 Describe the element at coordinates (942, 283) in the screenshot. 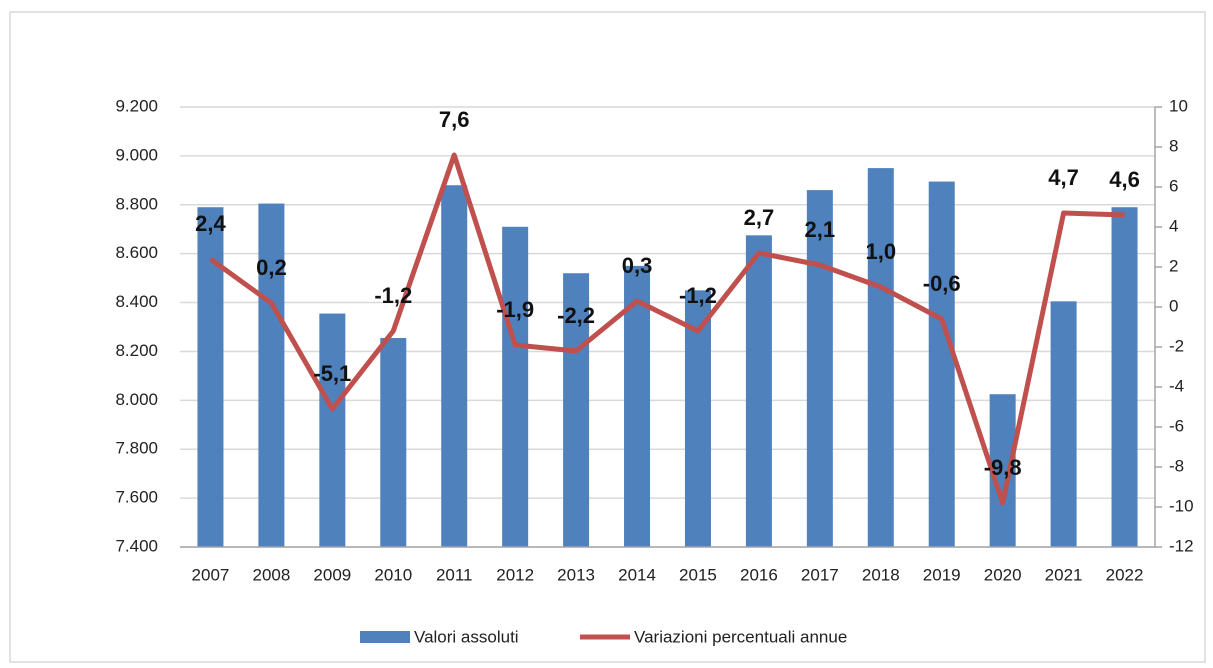

I see `data-label: -0,6` at that location.